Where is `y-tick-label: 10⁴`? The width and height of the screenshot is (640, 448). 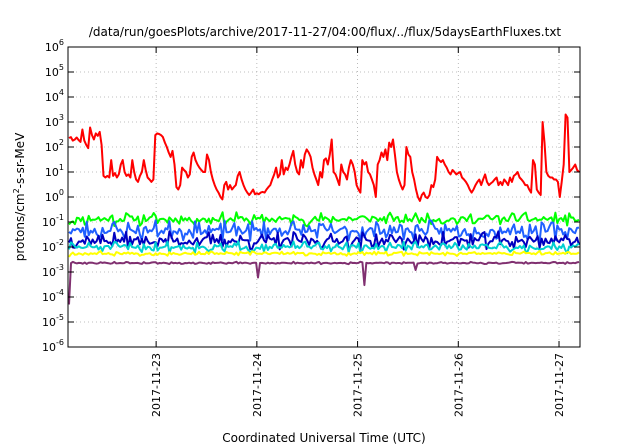
y-tick-label: 10⁴ is located at coordinates (54, 96).